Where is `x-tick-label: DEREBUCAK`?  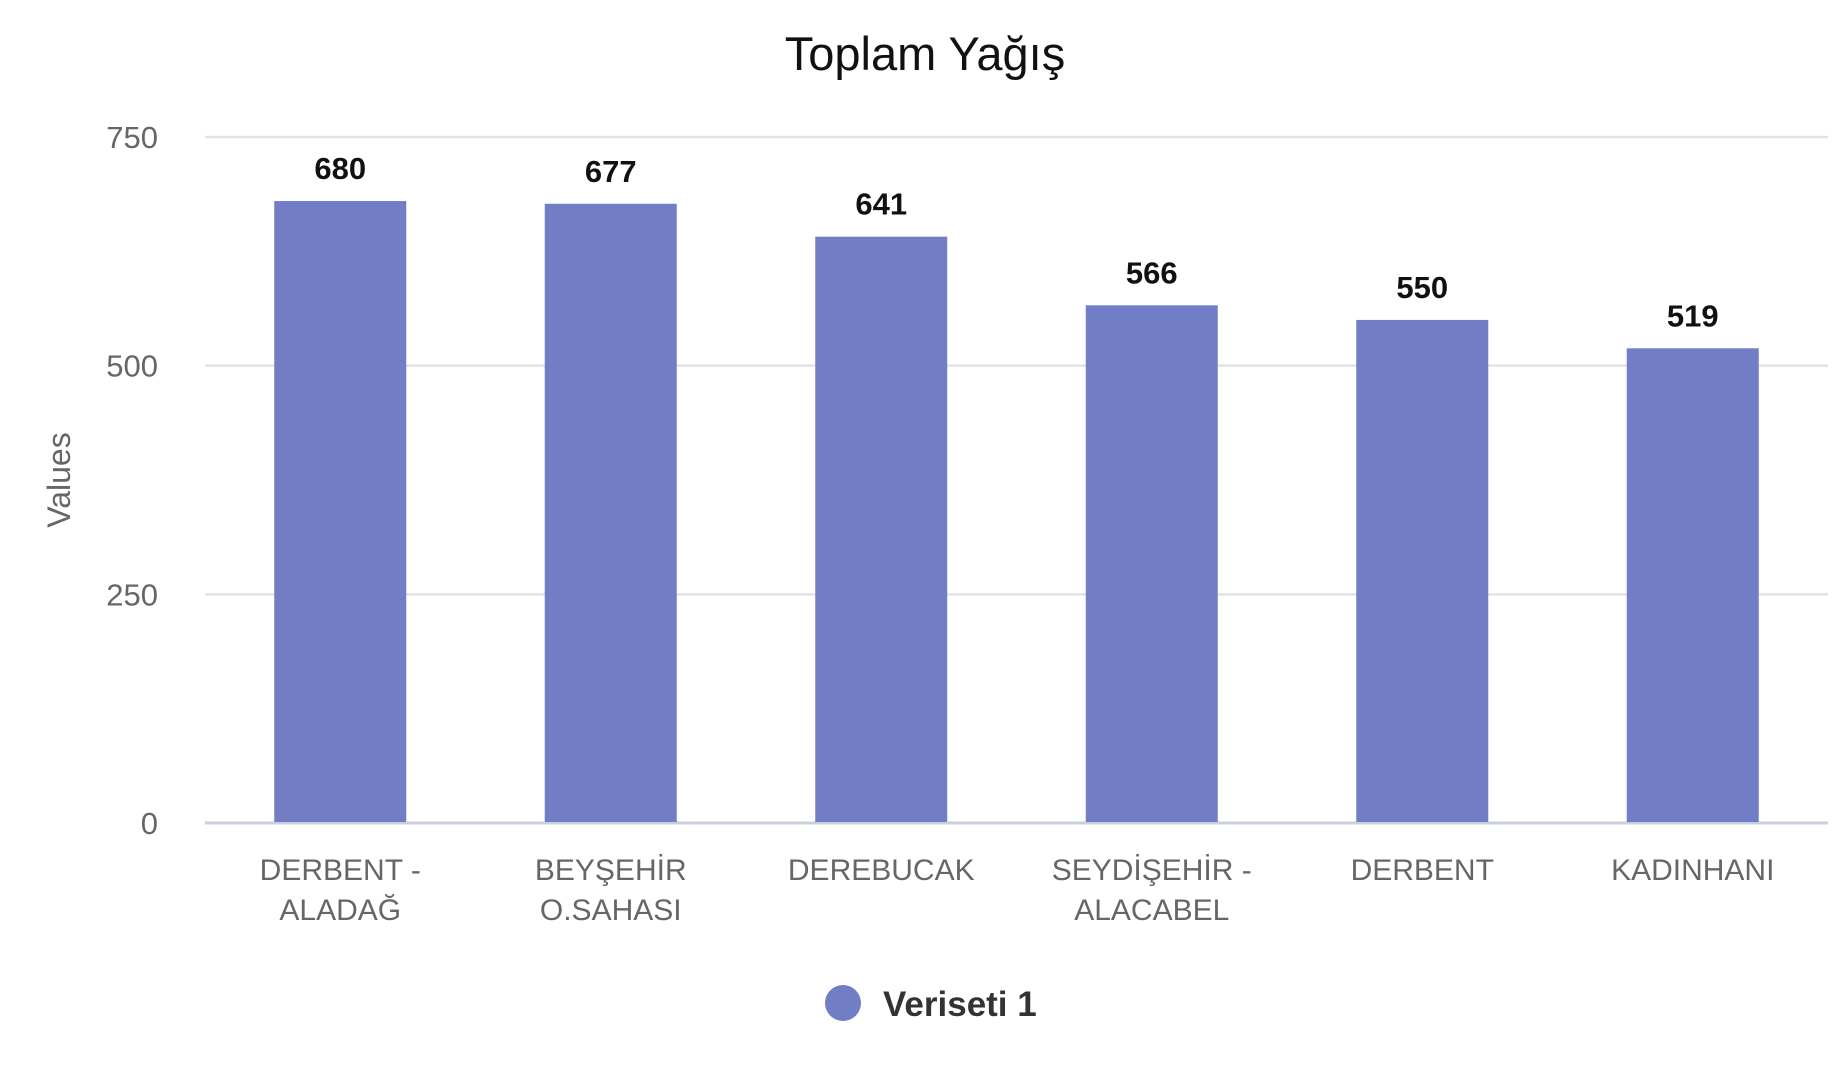
x-tick-label: DEREBUCAK is located at coordinates (881, 870).